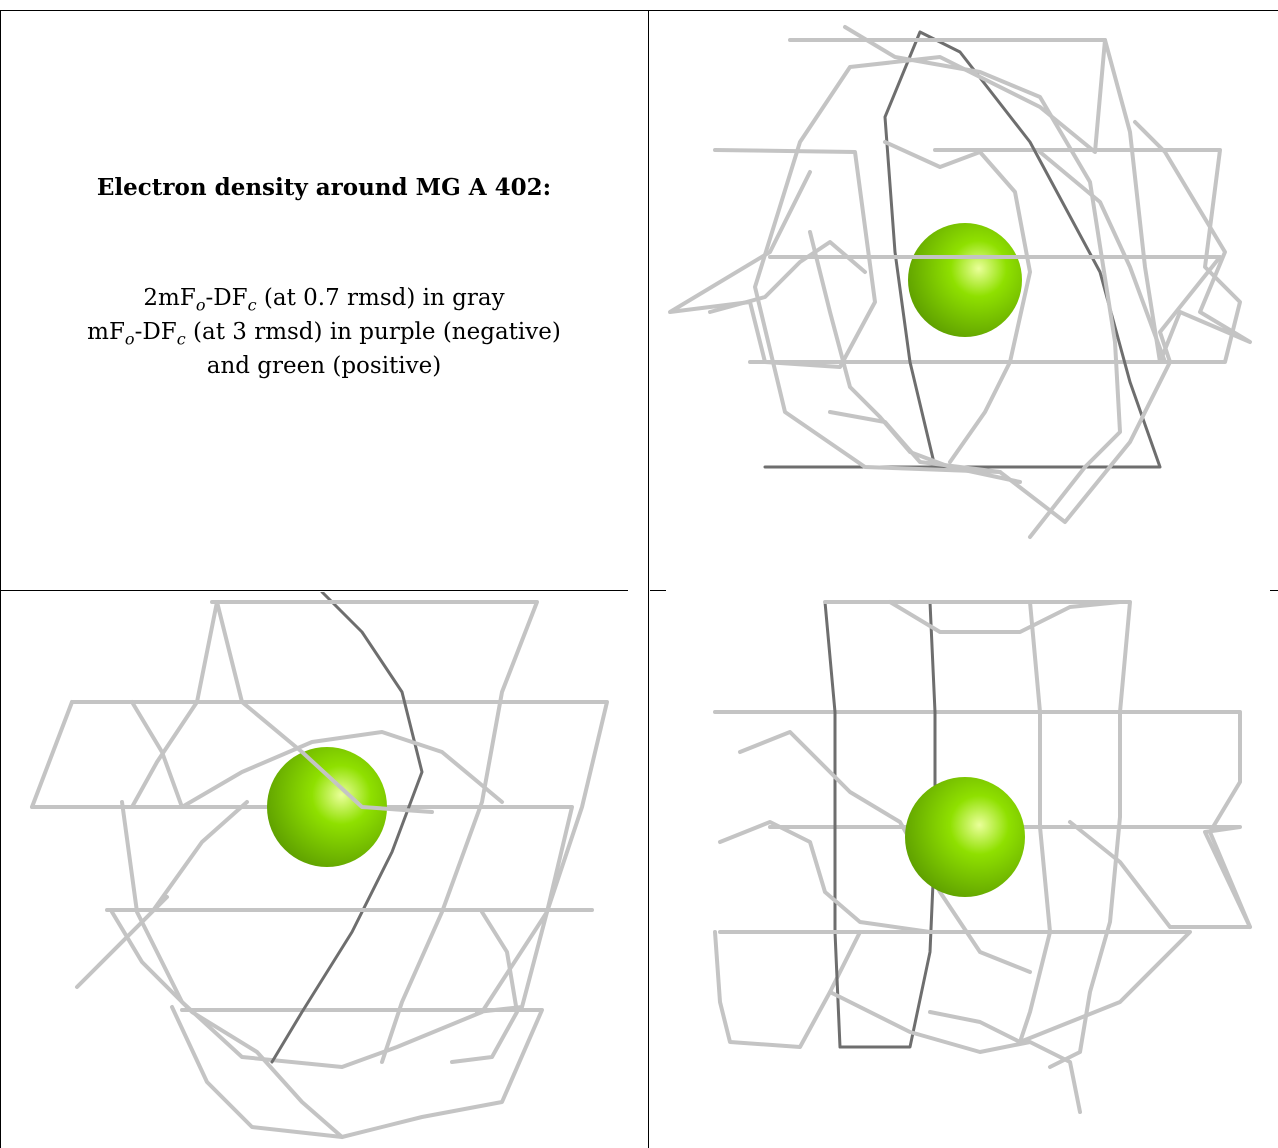 The image size is (1278, 1148). Describe the element at coordinates (324, 334) in the screenshot. I see `caption-line-mfo-dfc: mFo-DFc (at 3 rmsd) in purple (negative)` at that location.